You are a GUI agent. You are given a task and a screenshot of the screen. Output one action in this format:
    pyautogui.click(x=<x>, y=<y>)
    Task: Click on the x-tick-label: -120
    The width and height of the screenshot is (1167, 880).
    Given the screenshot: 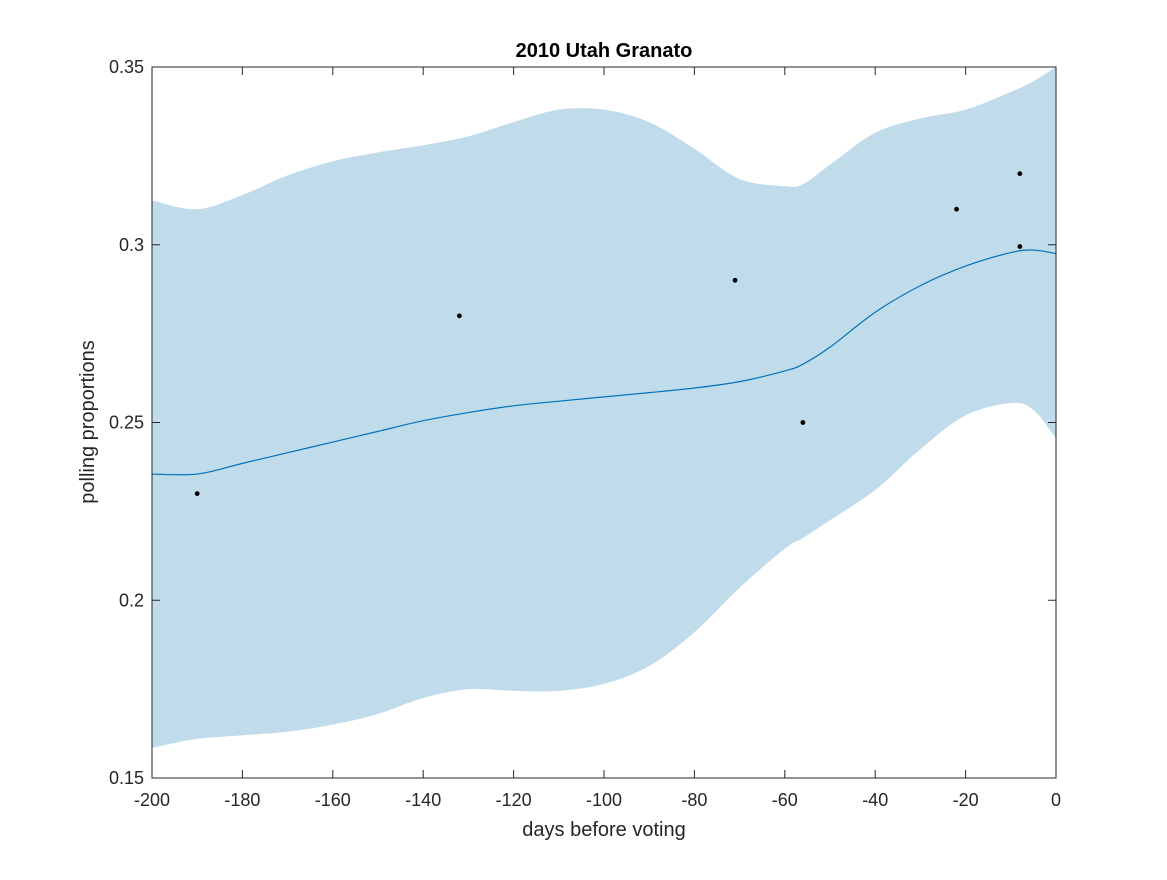 What is the action you would take?
    pyautogui.click(x=514, y=800)
    